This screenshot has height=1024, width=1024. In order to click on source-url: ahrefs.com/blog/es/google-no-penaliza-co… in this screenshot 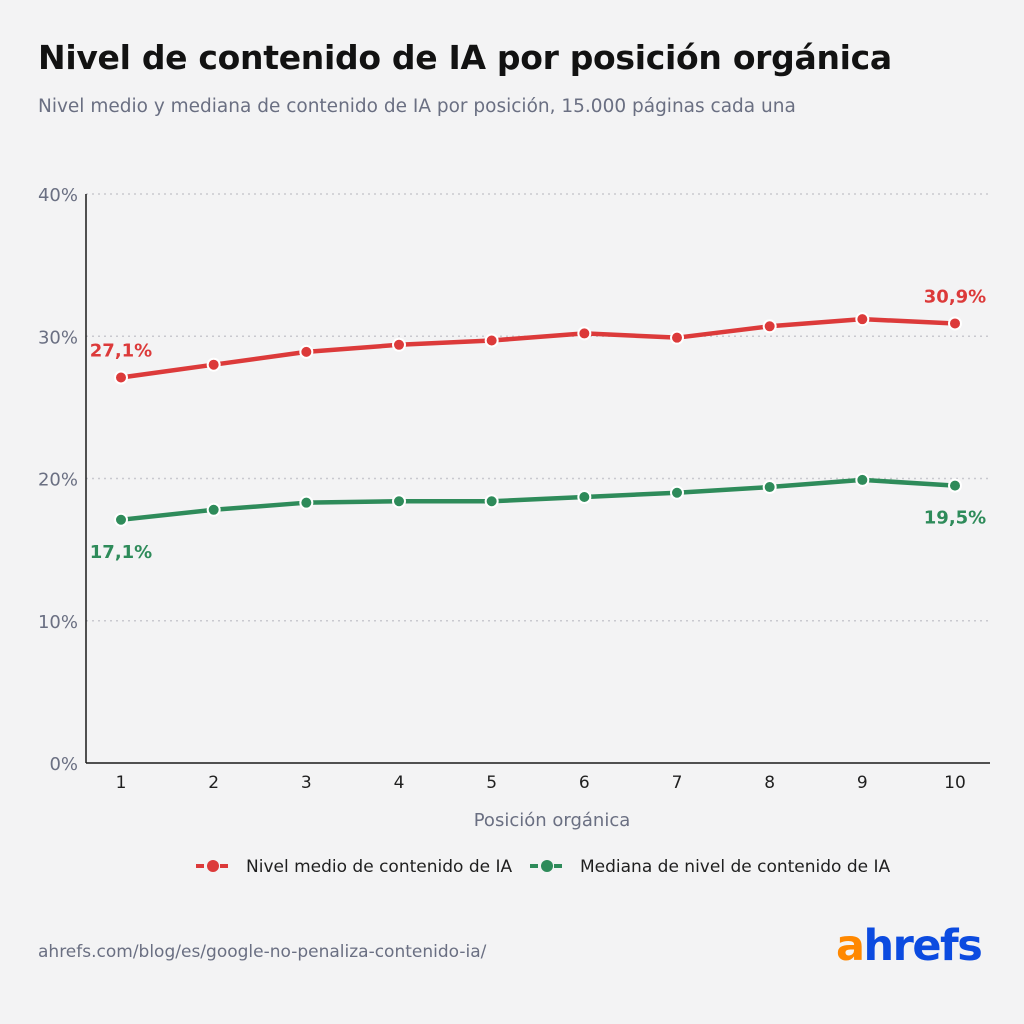, I will do `click(262, 952)`.